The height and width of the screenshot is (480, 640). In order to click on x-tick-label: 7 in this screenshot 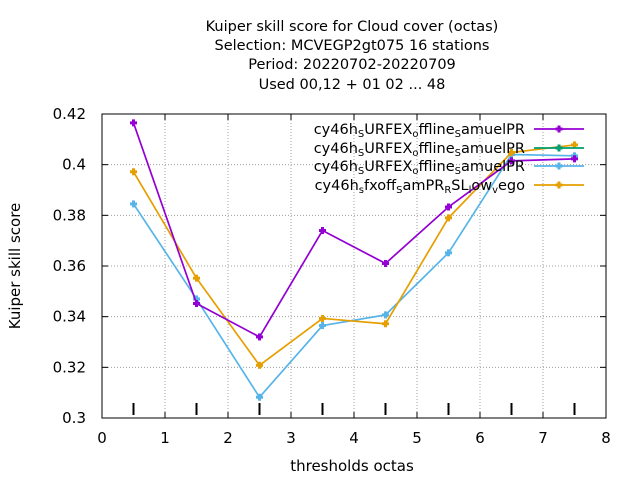, I will do `click(543, 438)`.